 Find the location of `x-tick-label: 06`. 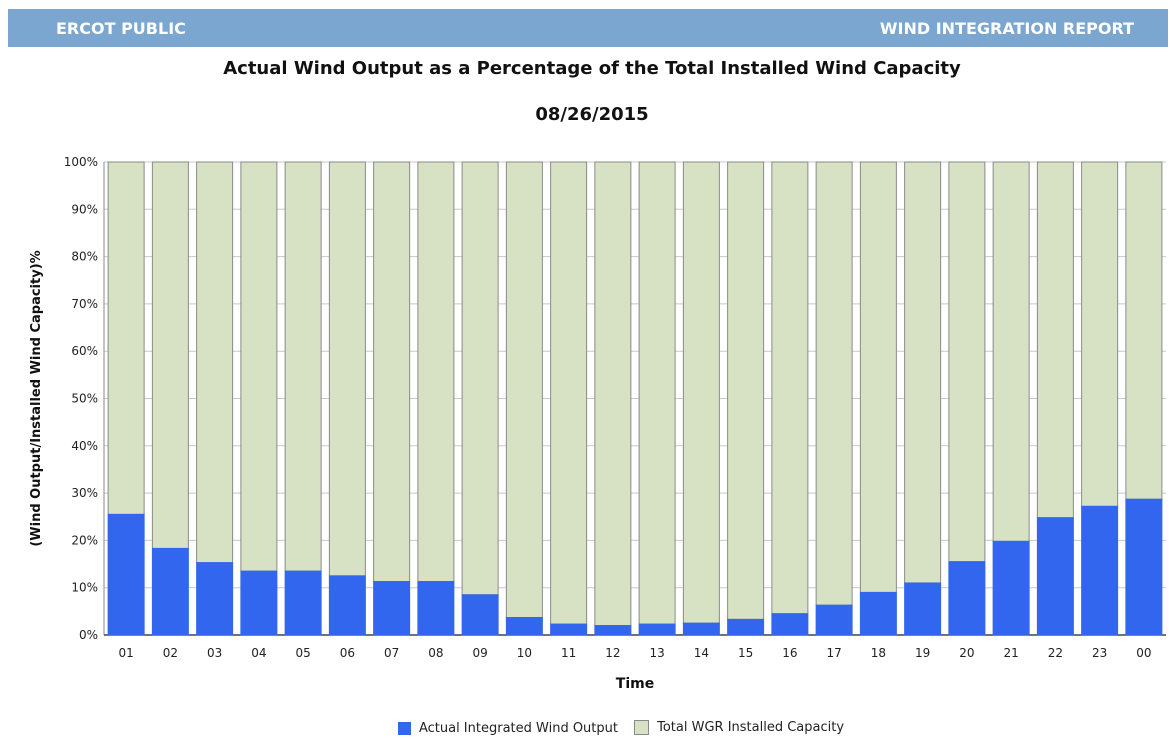

x-tick-label: 06 is located at coordinates (347, 653).